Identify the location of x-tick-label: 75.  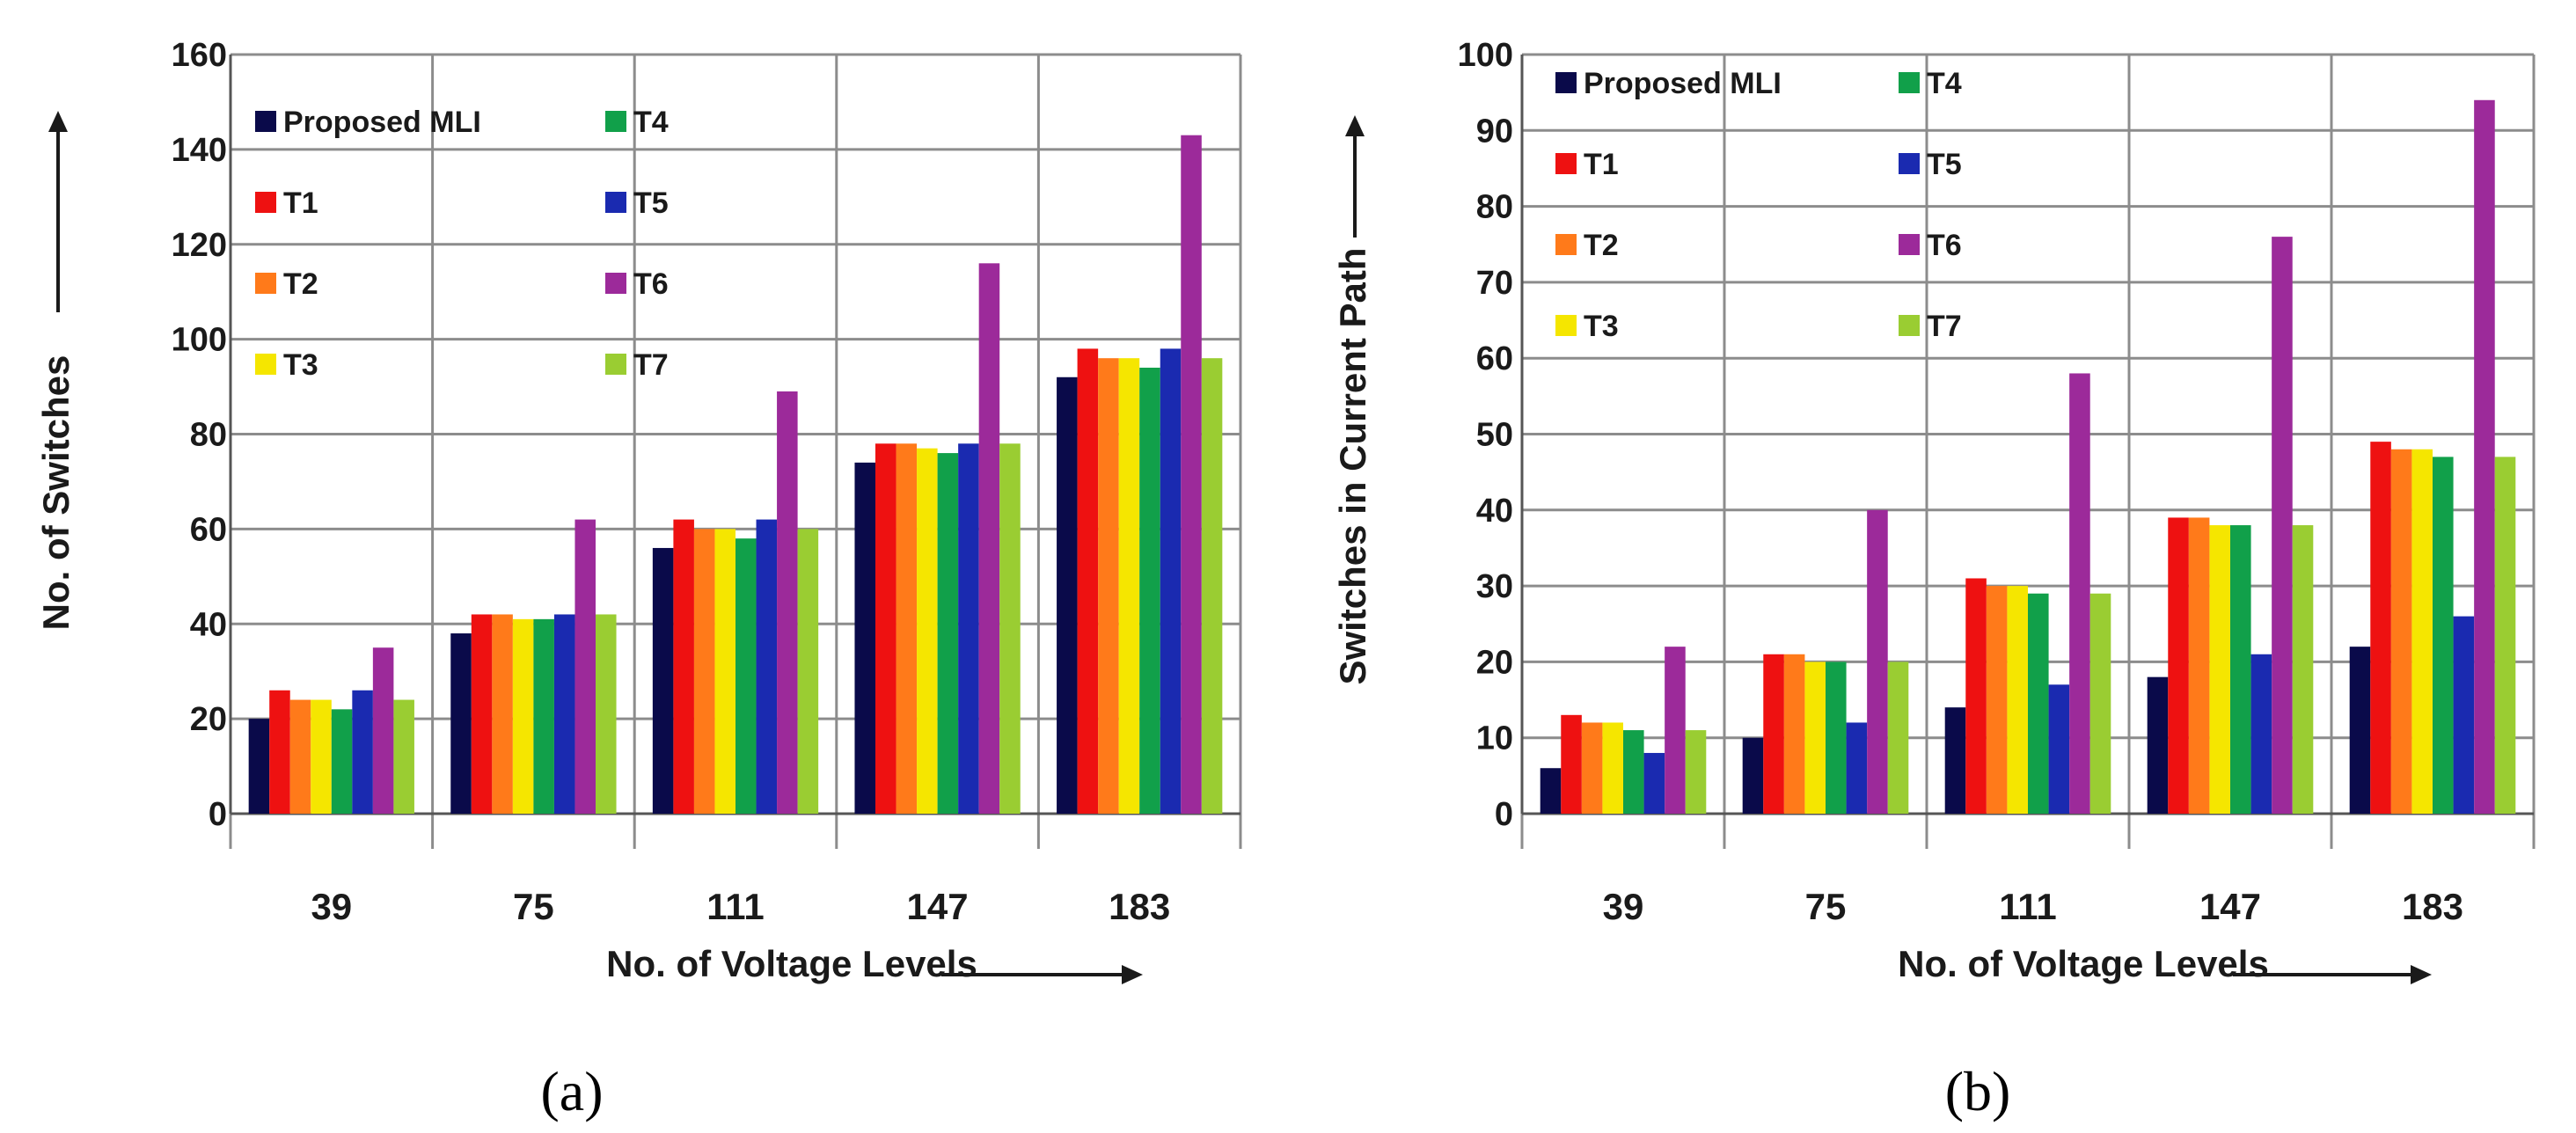
(533, 907).